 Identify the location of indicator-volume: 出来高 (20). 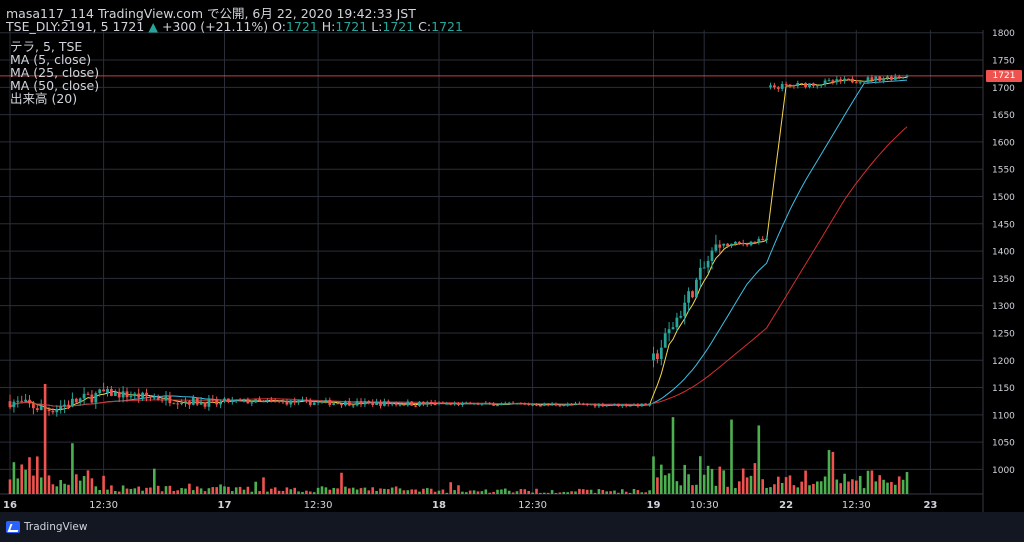
(44, 98).